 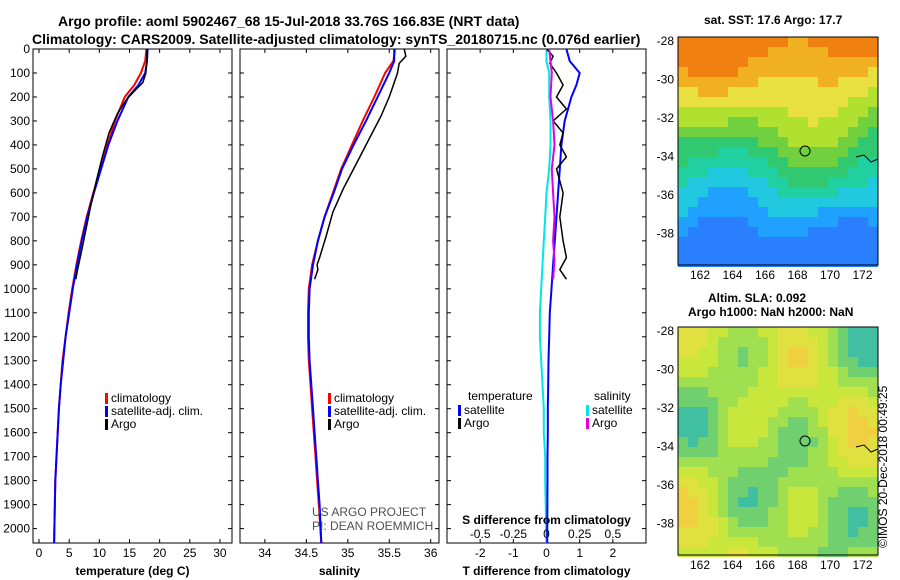 What do you see at coordinates (16, 337) in the screenshot?
I see `ytick-label-12: 1200` at bounding box center [16, 337].